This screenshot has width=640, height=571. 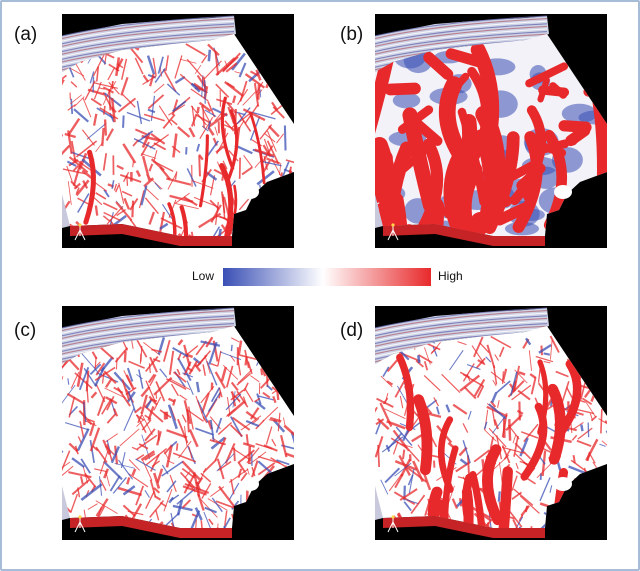 I want to click on colorbar-legend: Low High, so click(x=326, y=278).